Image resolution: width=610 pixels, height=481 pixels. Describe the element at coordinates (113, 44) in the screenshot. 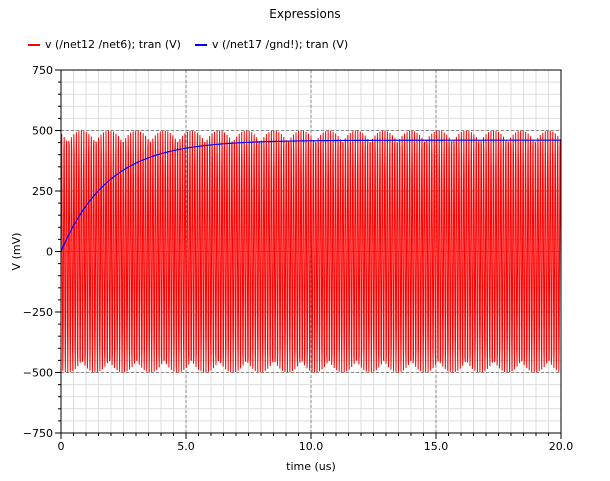

I see `legend-label: v (/net12 /net6); tran (V)` at that location.